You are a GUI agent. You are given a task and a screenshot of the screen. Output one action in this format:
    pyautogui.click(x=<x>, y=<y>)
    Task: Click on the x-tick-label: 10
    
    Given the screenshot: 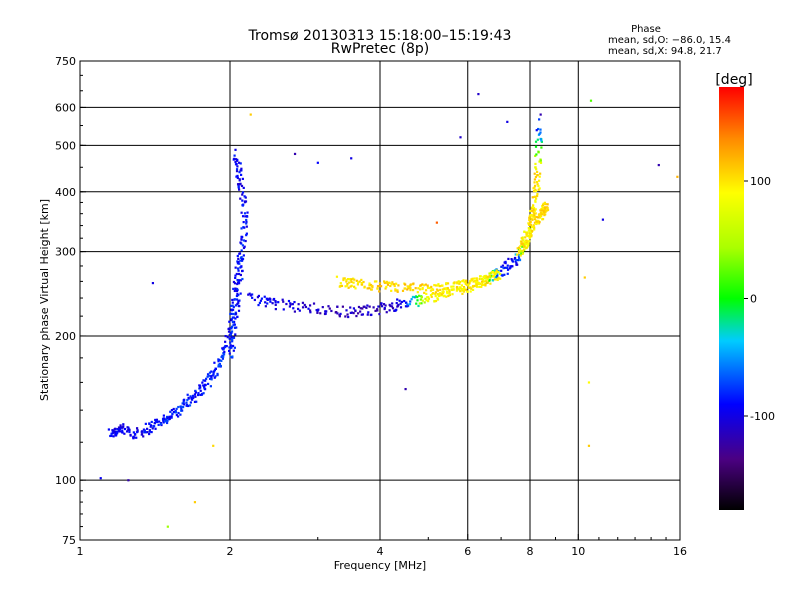 What is the action you would take?
    pyautogui.click(x=578, y=551)
    